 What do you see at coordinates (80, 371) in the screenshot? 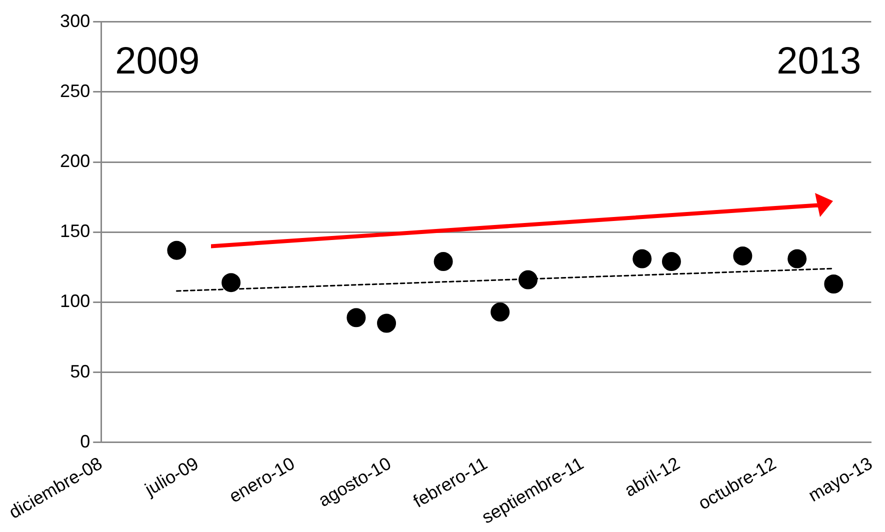
I see `y-tick-label: 50` at bounding box center [80, 371].